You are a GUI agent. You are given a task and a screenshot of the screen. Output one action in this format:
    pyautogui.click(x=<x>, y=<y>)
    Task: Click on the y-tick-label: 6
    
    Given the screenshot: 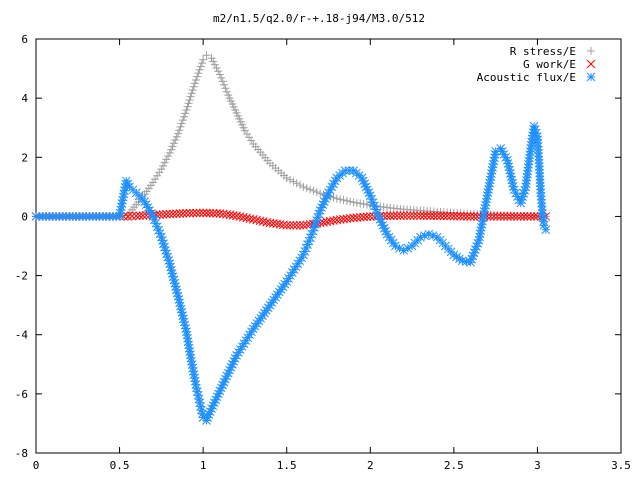 What is the action you would take?
    pyautogui.click(x=24, y=39)
    